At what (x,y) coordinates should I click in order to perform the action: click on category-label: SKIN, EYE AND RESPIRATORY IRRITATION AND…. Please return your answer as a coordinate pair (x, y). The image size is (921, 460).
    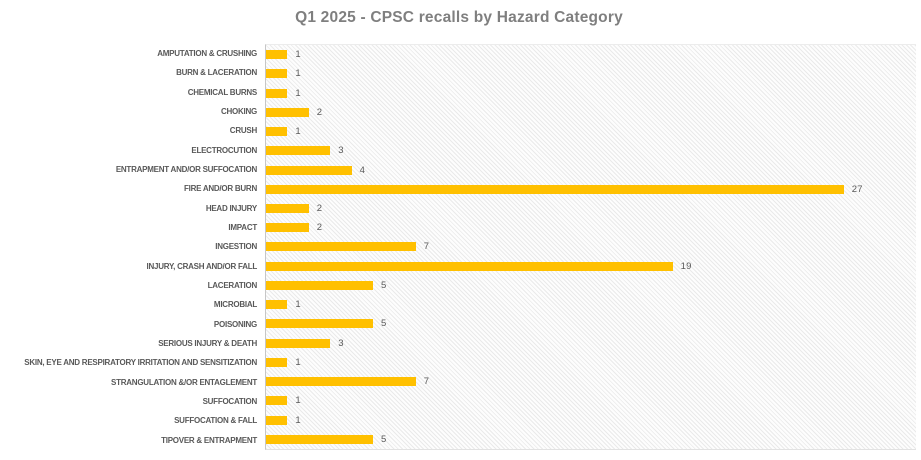
    Looking at the image, I should click on (140, 363).